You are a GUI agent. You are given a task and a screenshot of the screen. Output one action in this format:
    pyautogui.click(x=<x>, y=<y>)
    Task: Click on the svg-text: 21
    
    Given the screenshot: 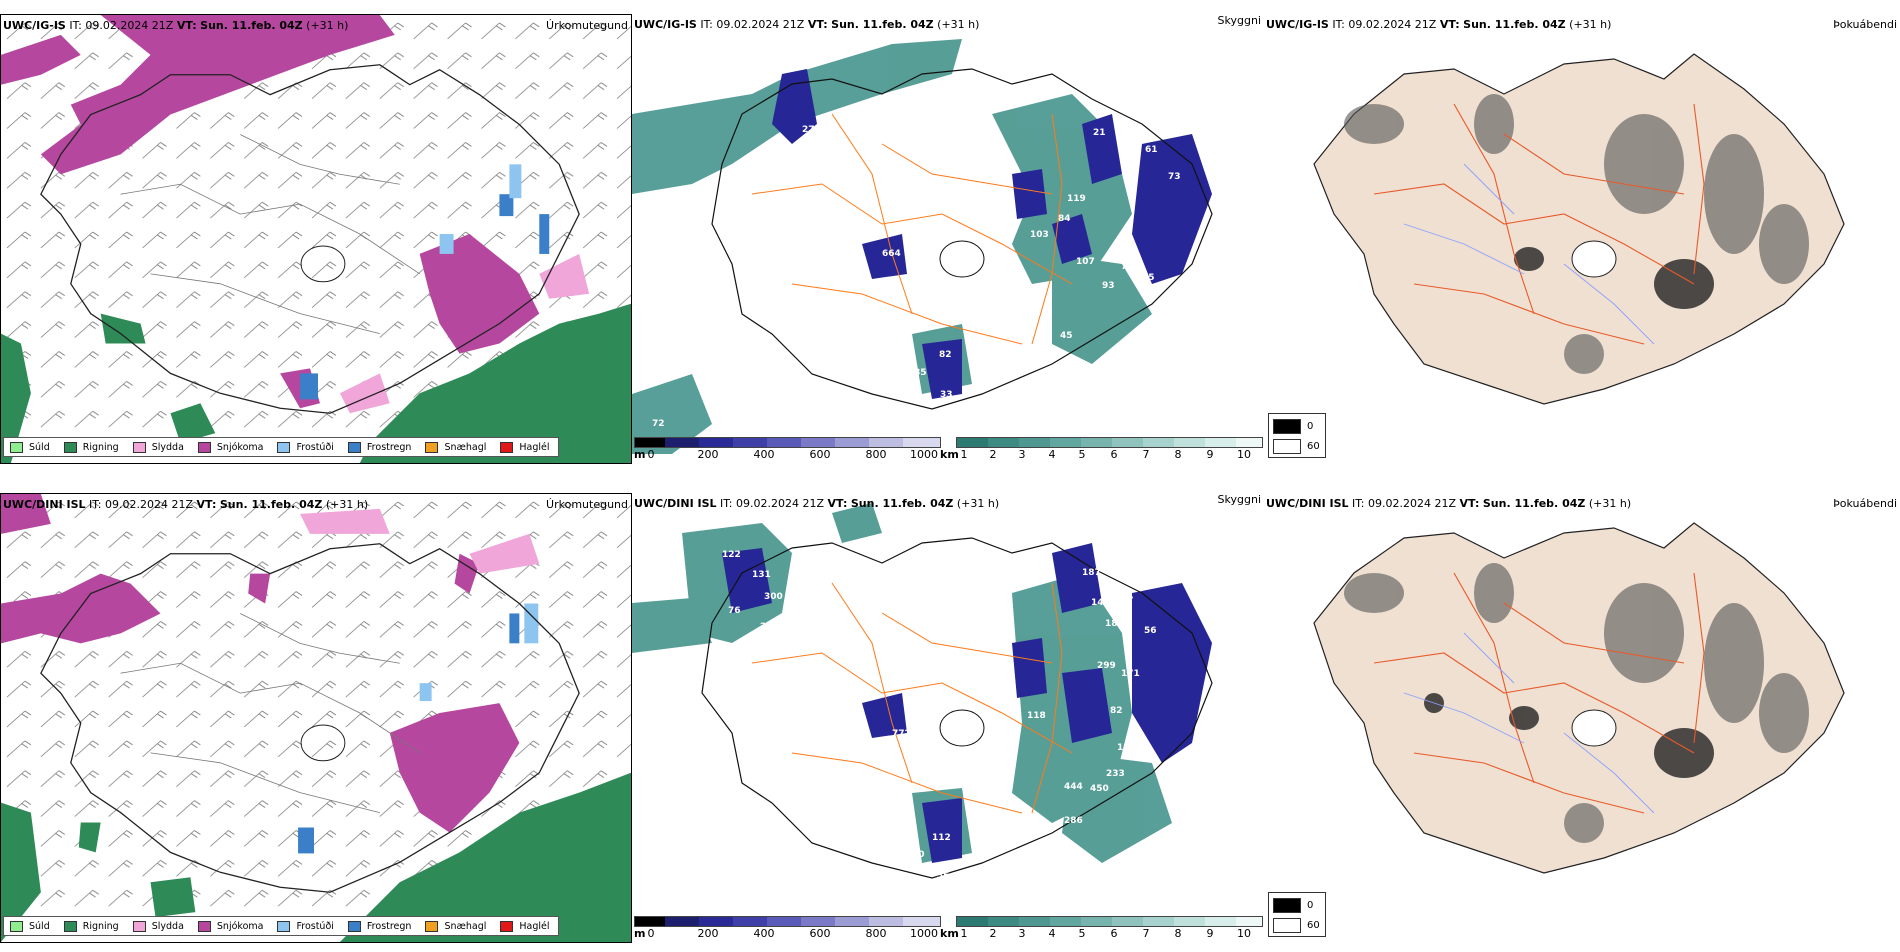 What is the action you would take?
    pyautogui.click(x=1099, y=133)
    